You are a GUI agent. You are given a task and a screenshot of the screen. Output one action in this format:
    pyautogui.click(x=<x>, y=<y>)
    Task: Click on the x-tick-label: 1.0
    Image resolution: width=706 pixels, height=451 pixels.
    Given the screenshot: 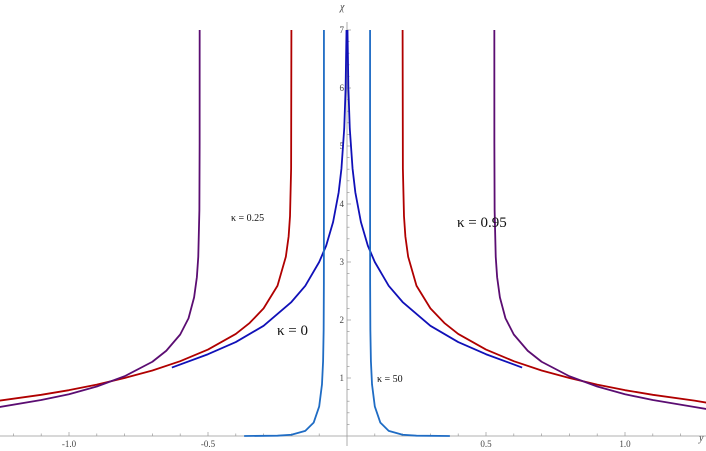 What is the action you would take?
    pyautogui.click(x=625, y=444)
    